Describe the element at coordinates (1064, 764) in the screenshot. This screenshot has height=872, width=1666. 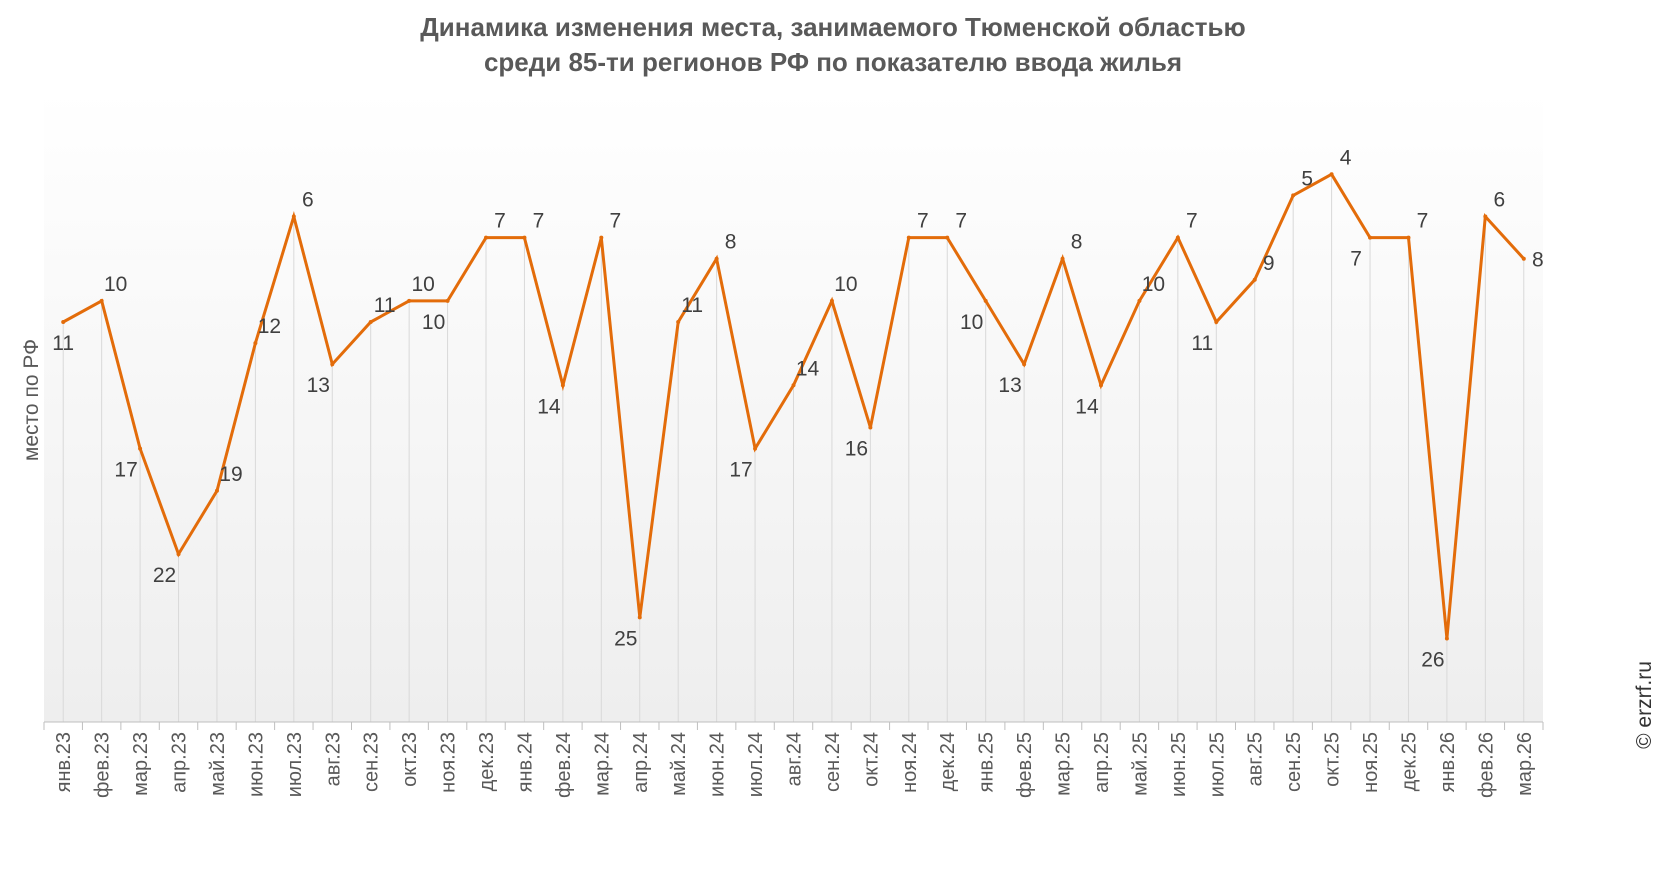
I see `x-tick-label: мар.25` at that location.